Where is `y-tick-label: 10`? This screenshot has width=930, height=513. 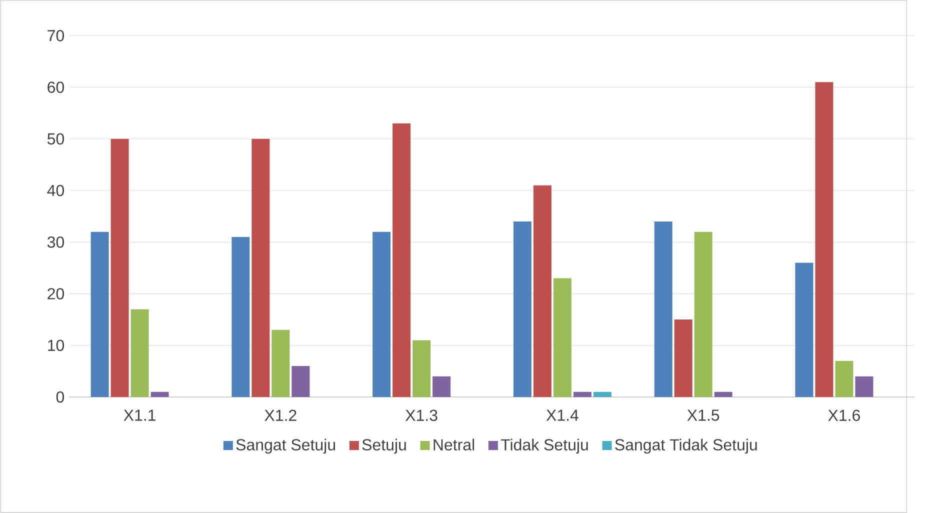
y-tick-label: 10 is located at coordinates (56, 346).